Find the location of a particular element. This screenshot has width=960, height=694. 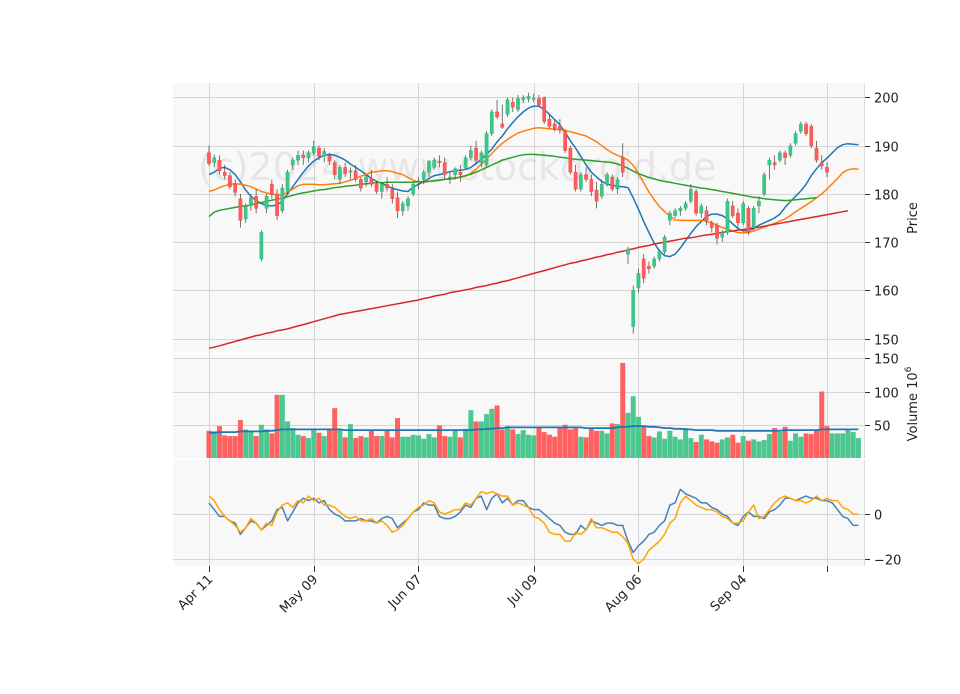

price-tick-label: 150 is located at coordinates (886, 341).